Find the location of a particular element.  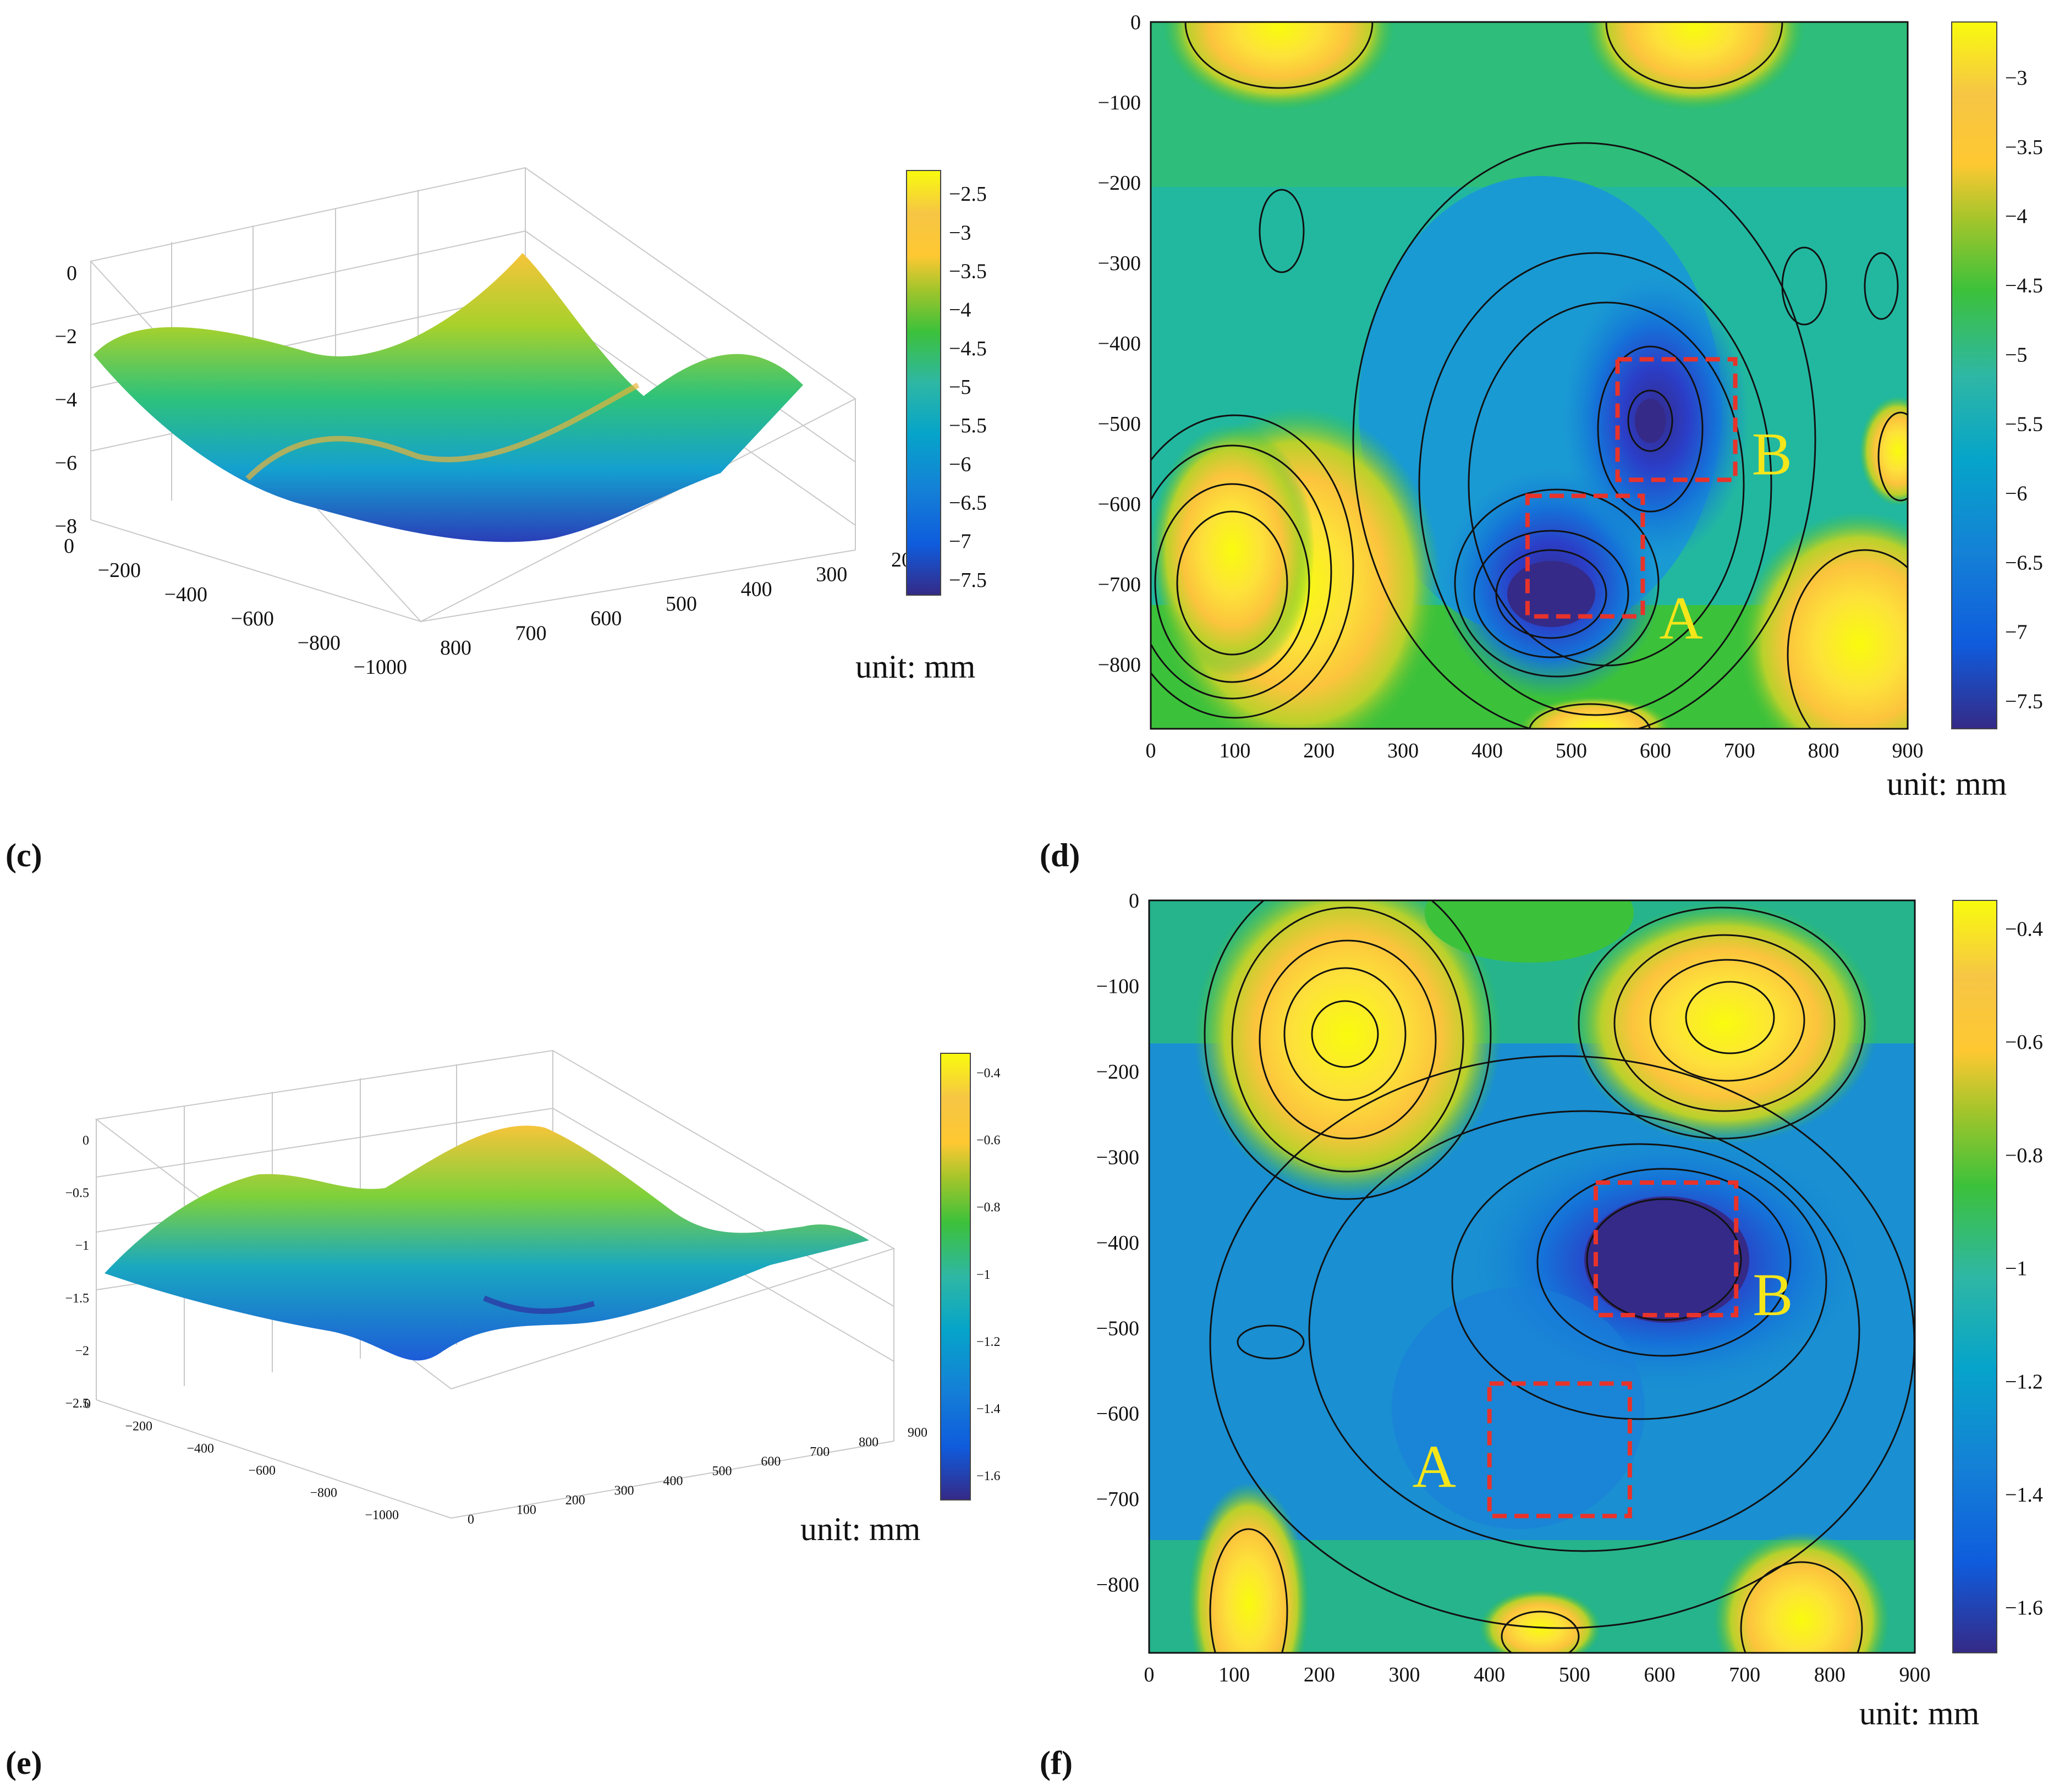

chart-c-ytick-label: 0 is located at coordinates (69, 546).